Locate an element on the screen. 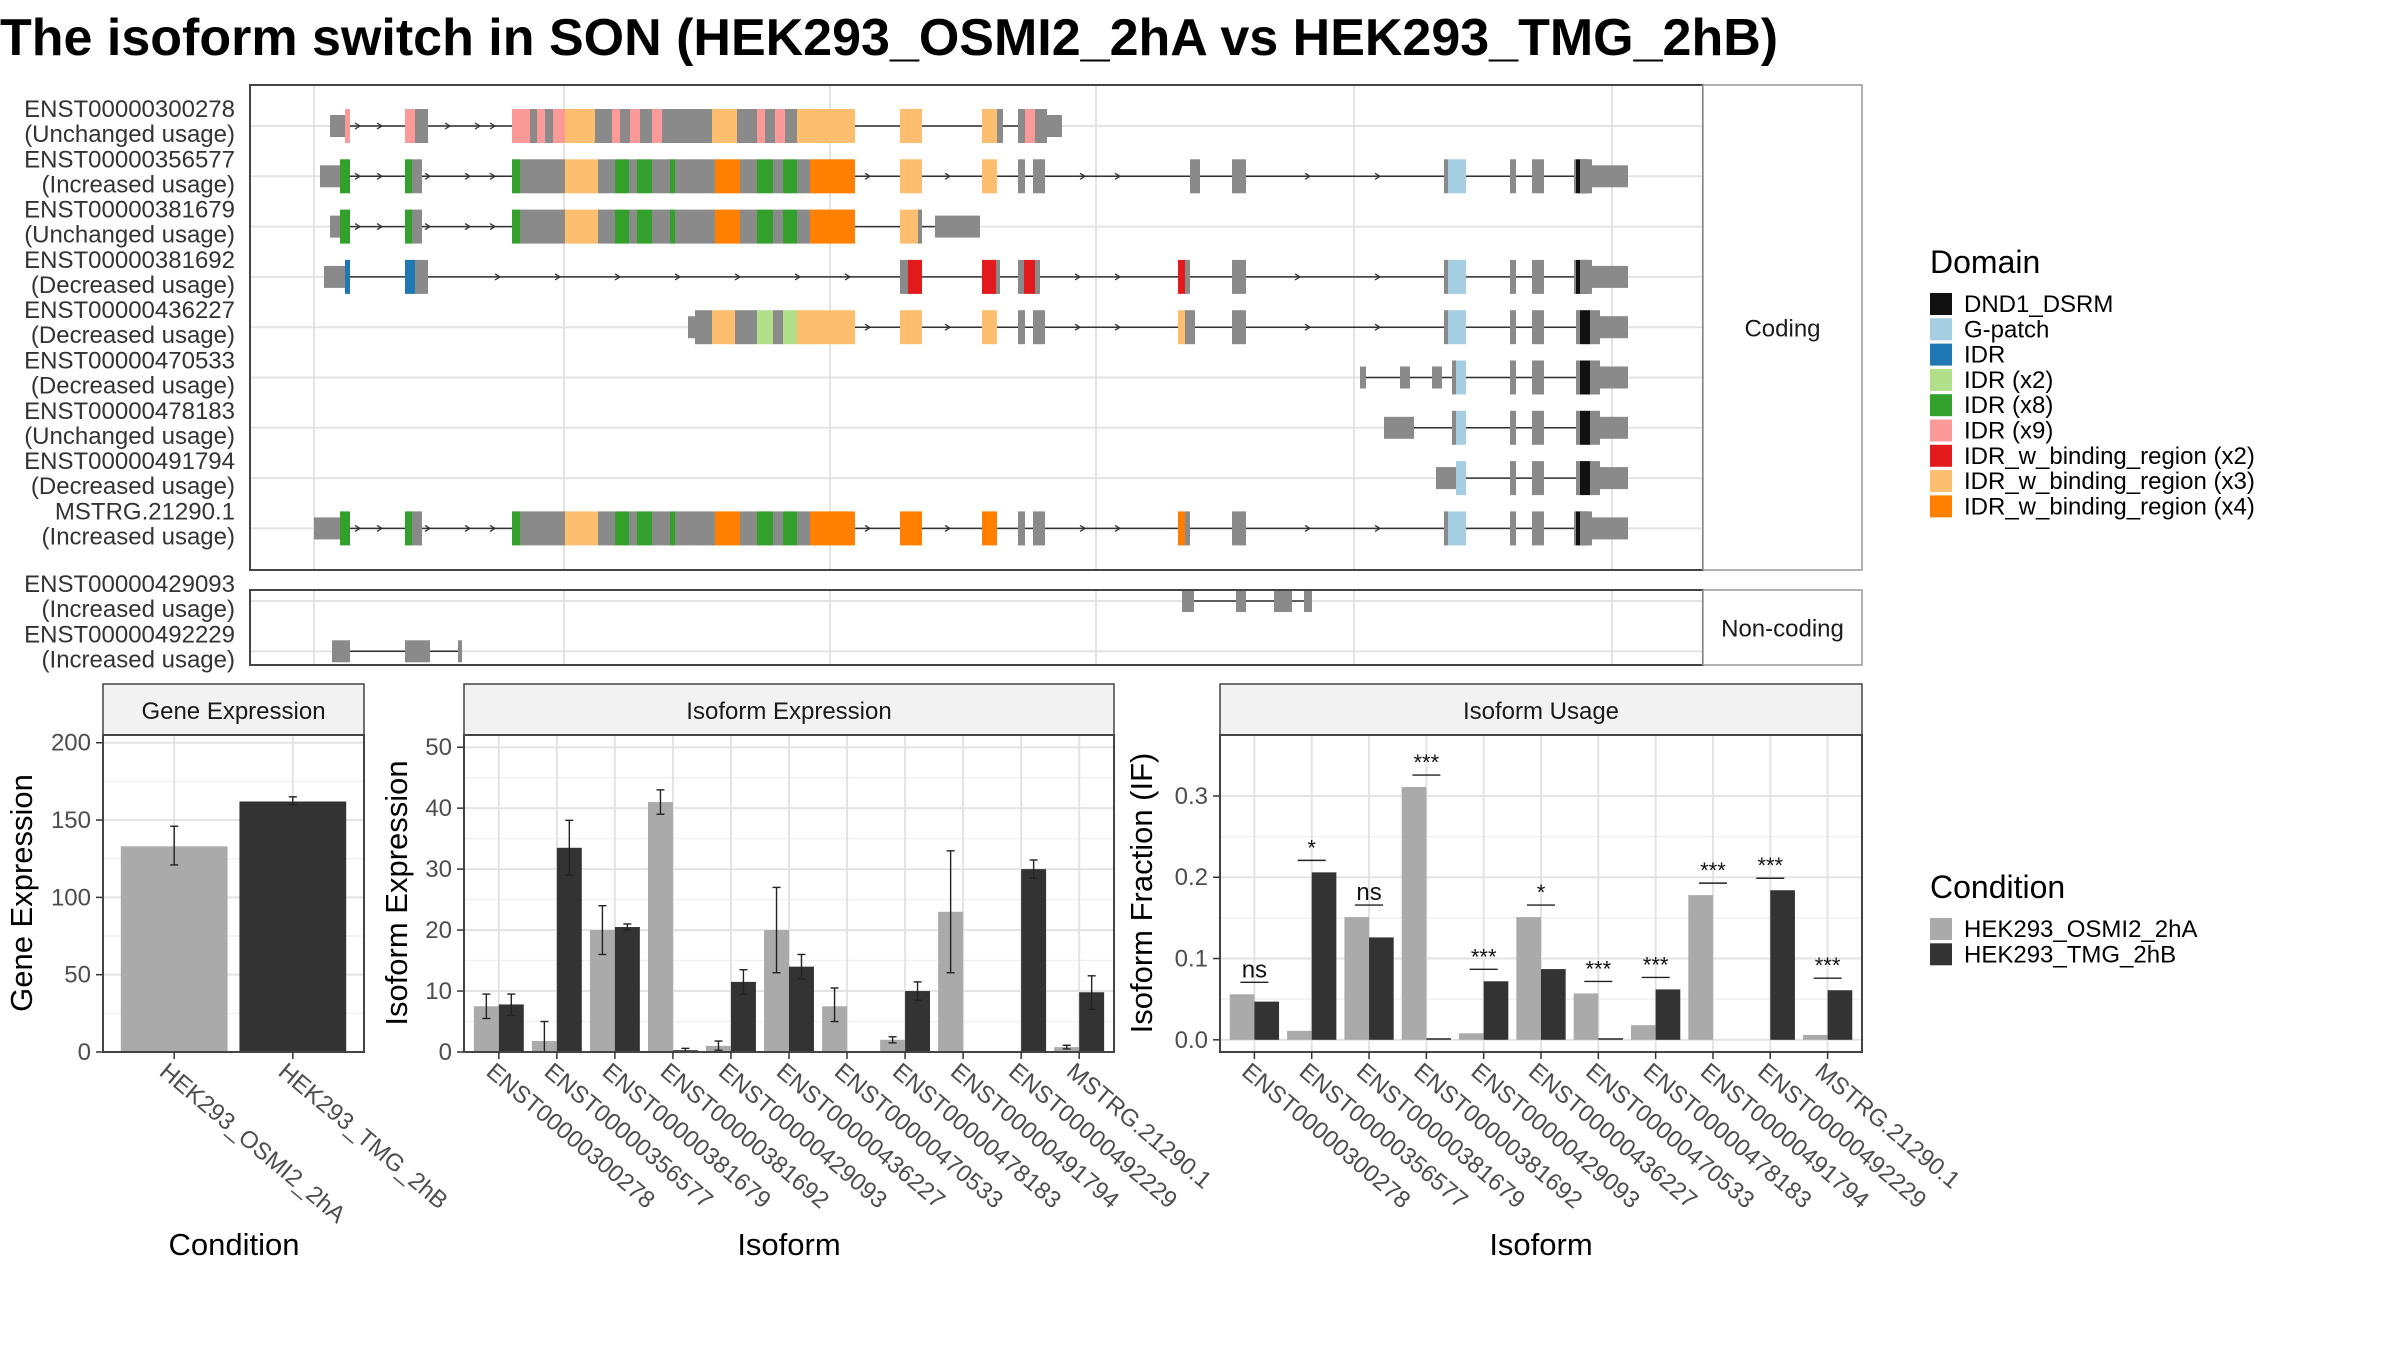 This screenshot has width=2400, height=1350. isoform-id-label: MSTRG.21290.1 is located at coordinates (145, 511).